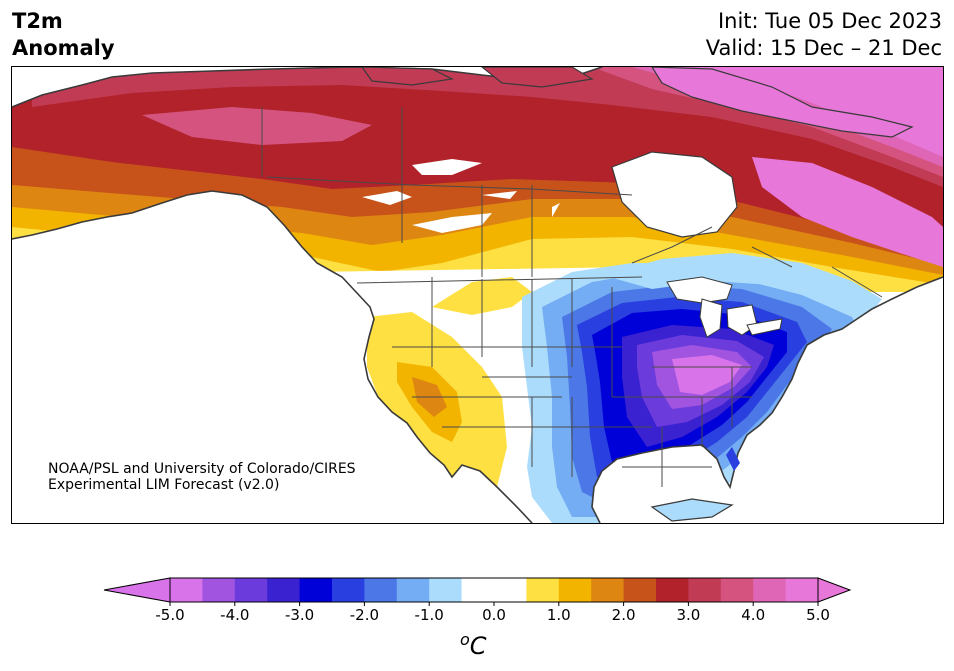 Image resolution: width=954 pixels, height=671 pixels. Describe the element at coordinates (465, 639) in the screenshot. I see `unit-superscript: o` at that location.